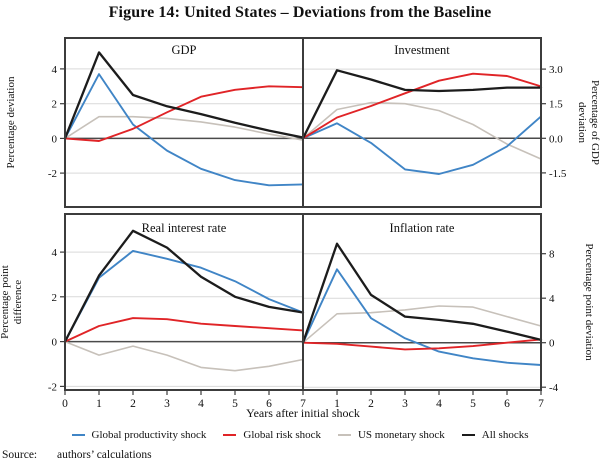 This screenshot has width=600, height=471. I want to click on legend-item-productivity: Global productivity shock, so click(139, 435).